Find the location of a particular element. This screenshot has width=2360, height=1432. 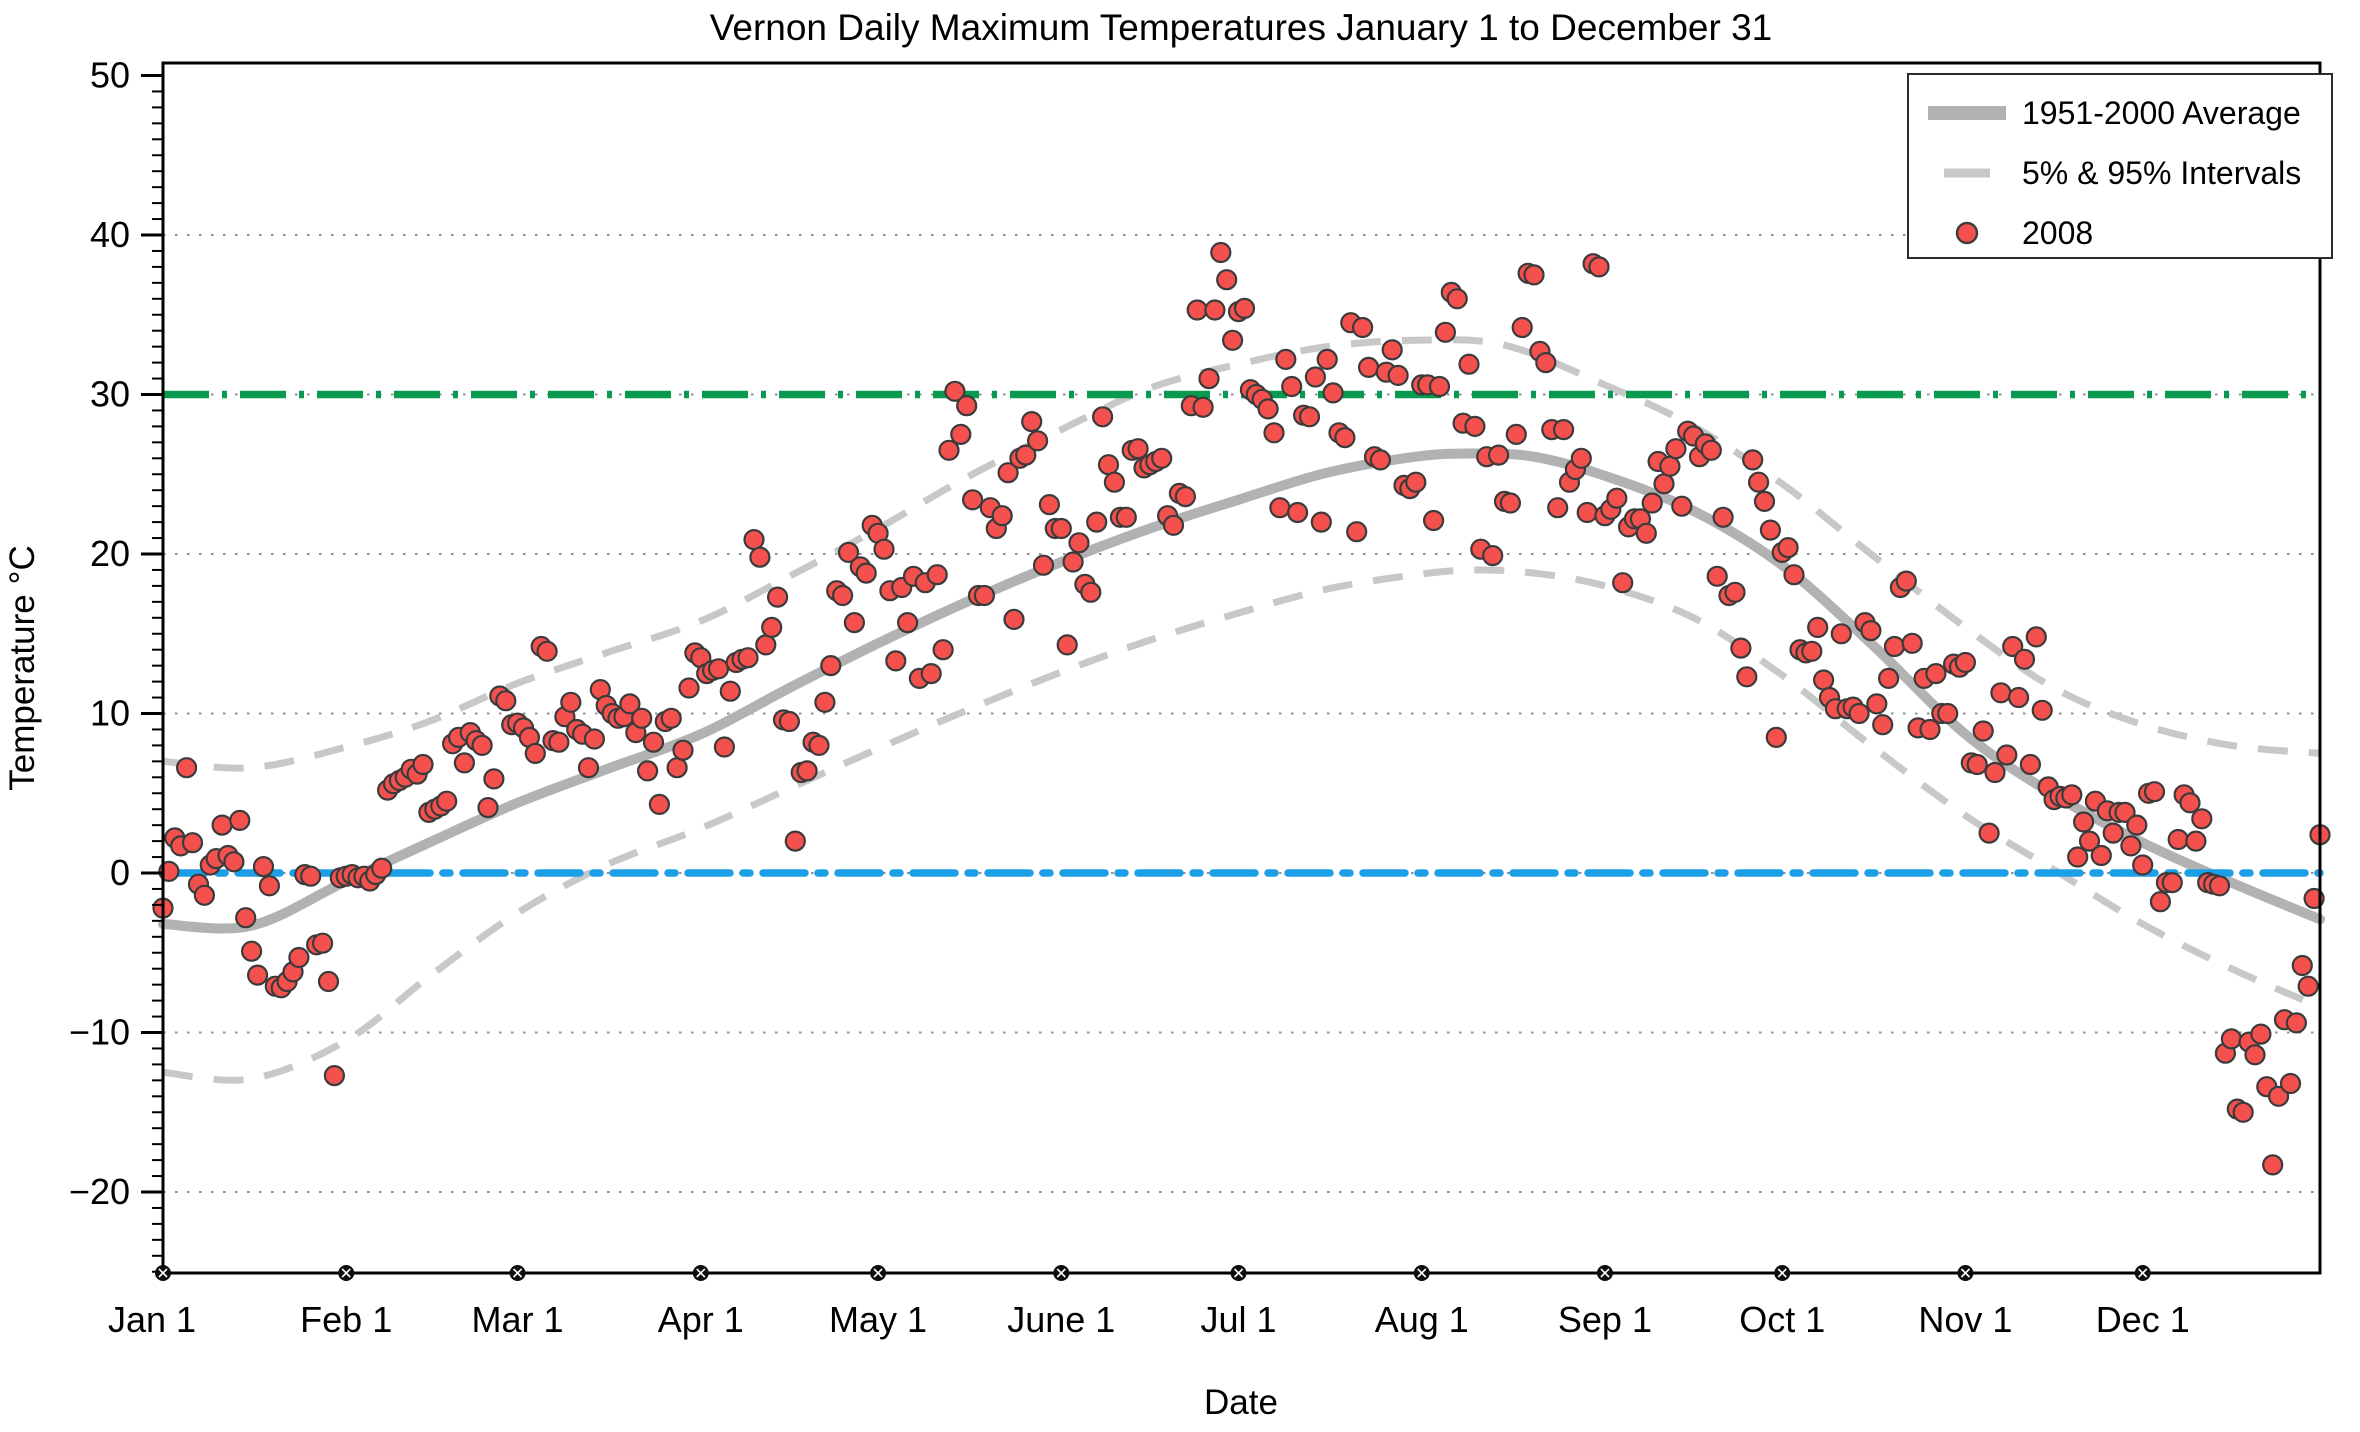

x-axis-label: Date is located at coordinates (1241, 1402).